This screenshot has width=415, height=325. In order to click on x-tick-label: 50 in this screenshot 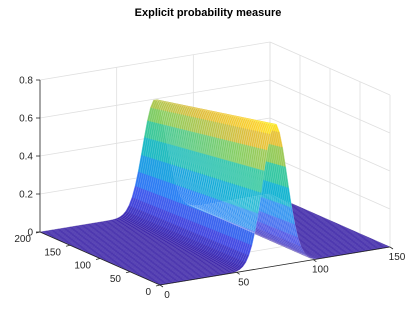, I will do `click(244, 282)`.